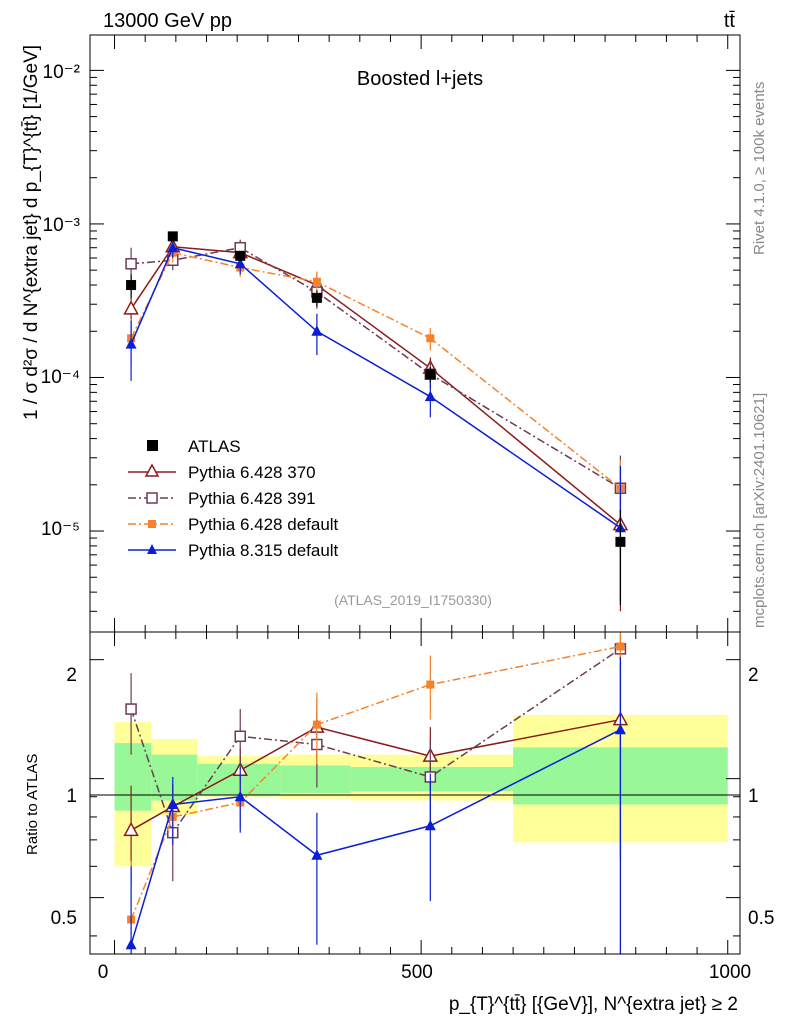 The image size is (786, 1024). Describe the element at coordinates (759, 510) in the screenshot. I see `mcplots-label: mcplots.cern.ch [arXiv:2401.10621]` at that location.